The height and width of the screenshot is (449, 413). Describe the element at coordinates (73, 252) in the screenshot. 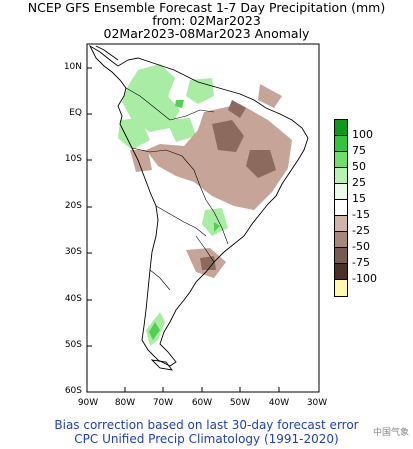

I see `lat-label: 30S` at that location.